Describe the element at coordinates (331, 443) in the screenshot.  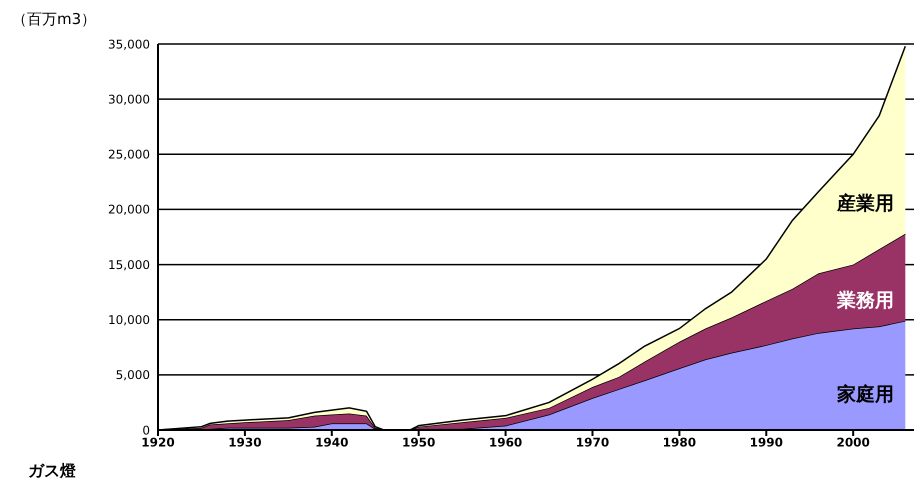
I see `x-tick-label: 1940` at that location.